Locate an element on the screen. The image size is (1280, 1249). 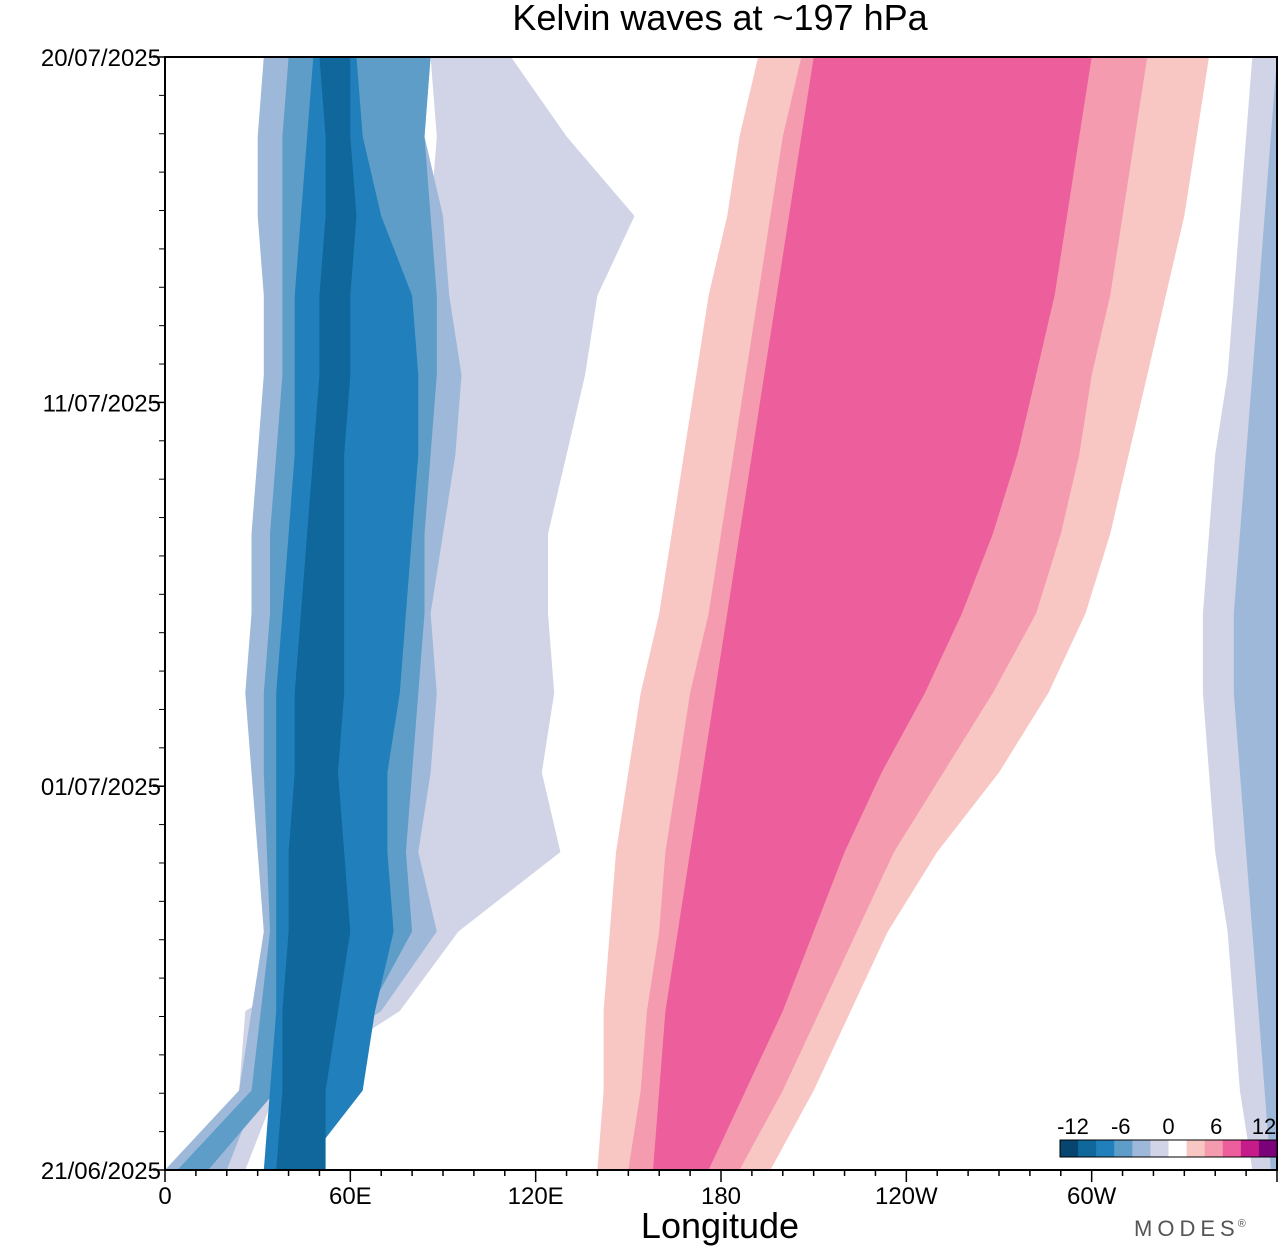
colorbar: -12 -6 0 6 12 is located at coordinates (1167, 1136).